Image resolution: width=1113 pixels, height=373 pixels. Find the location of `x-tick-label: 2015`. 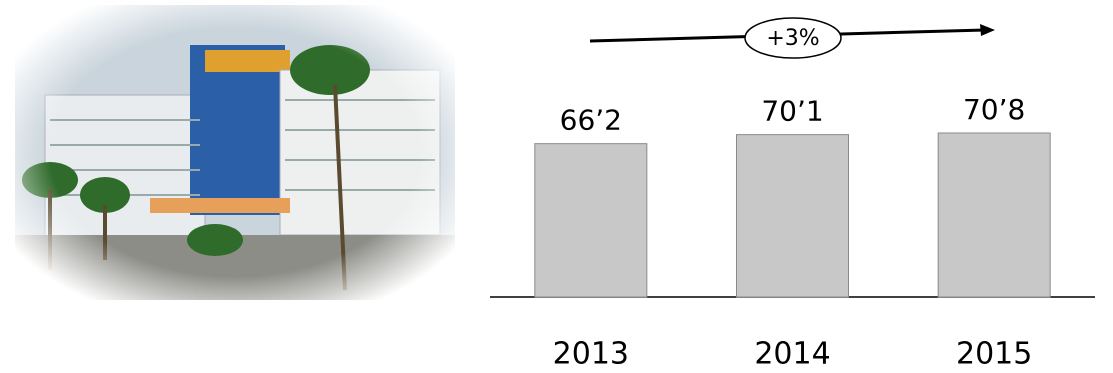

x-tick-label: 2015 is located at coordinates (994, 354).